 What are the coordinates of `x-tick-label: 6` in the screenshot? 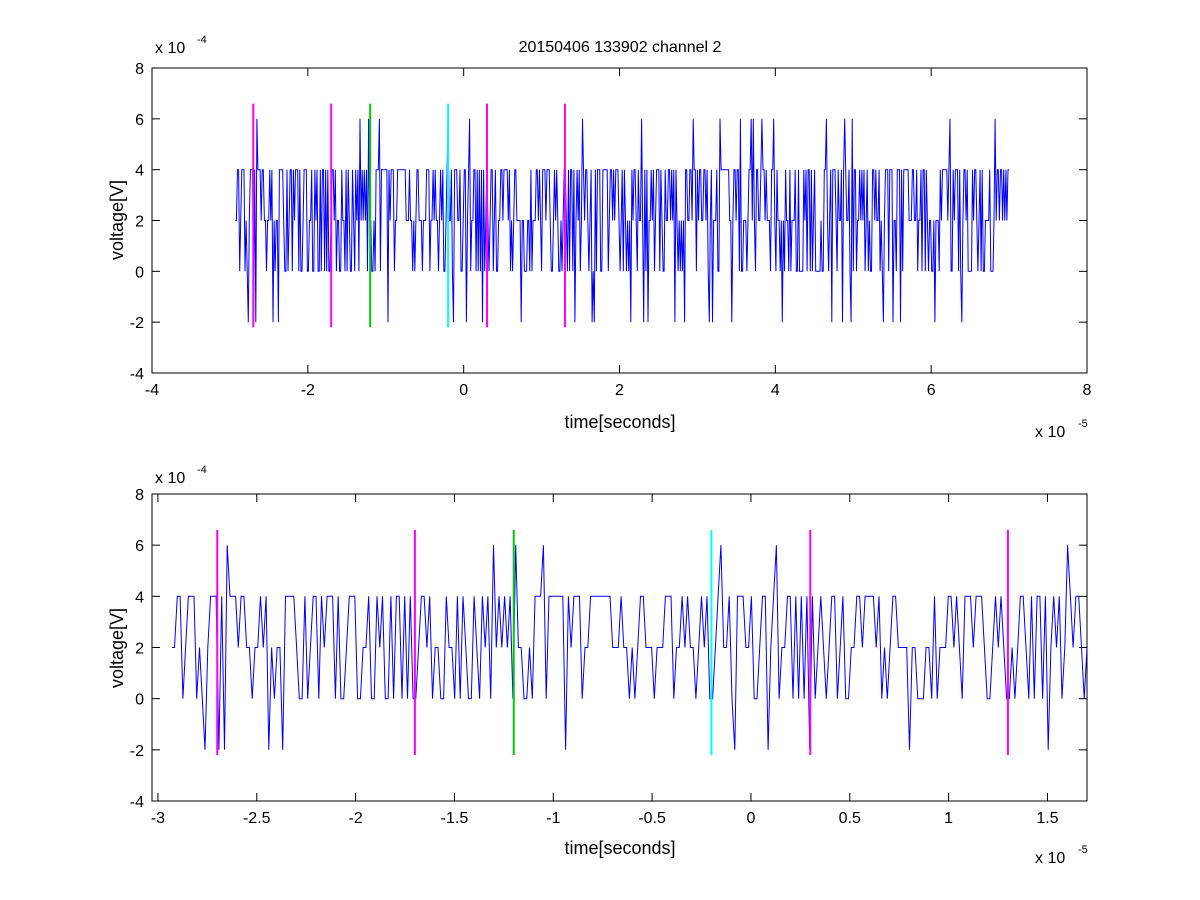 It's located at (931, 390).